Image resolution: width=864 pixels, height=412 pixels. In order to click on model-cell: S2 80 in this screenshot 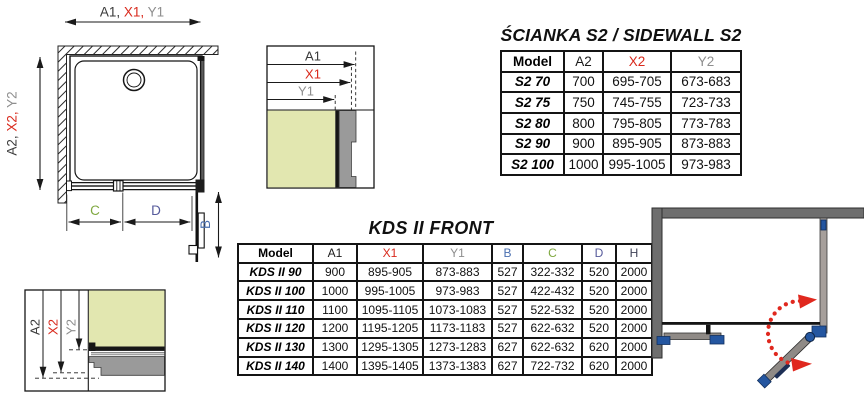, I will do `click(532, 123)`.